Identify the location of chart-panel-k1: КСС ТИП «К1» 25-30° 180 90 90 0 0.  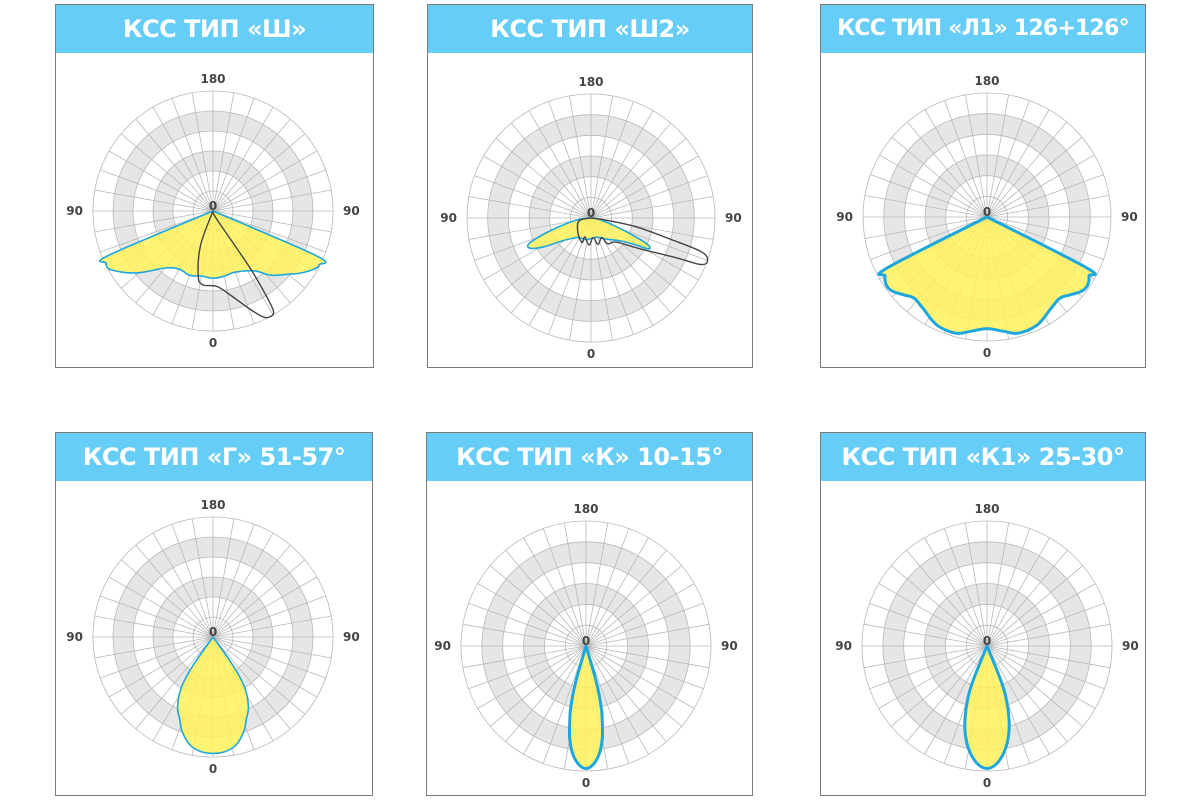
(983, 614).